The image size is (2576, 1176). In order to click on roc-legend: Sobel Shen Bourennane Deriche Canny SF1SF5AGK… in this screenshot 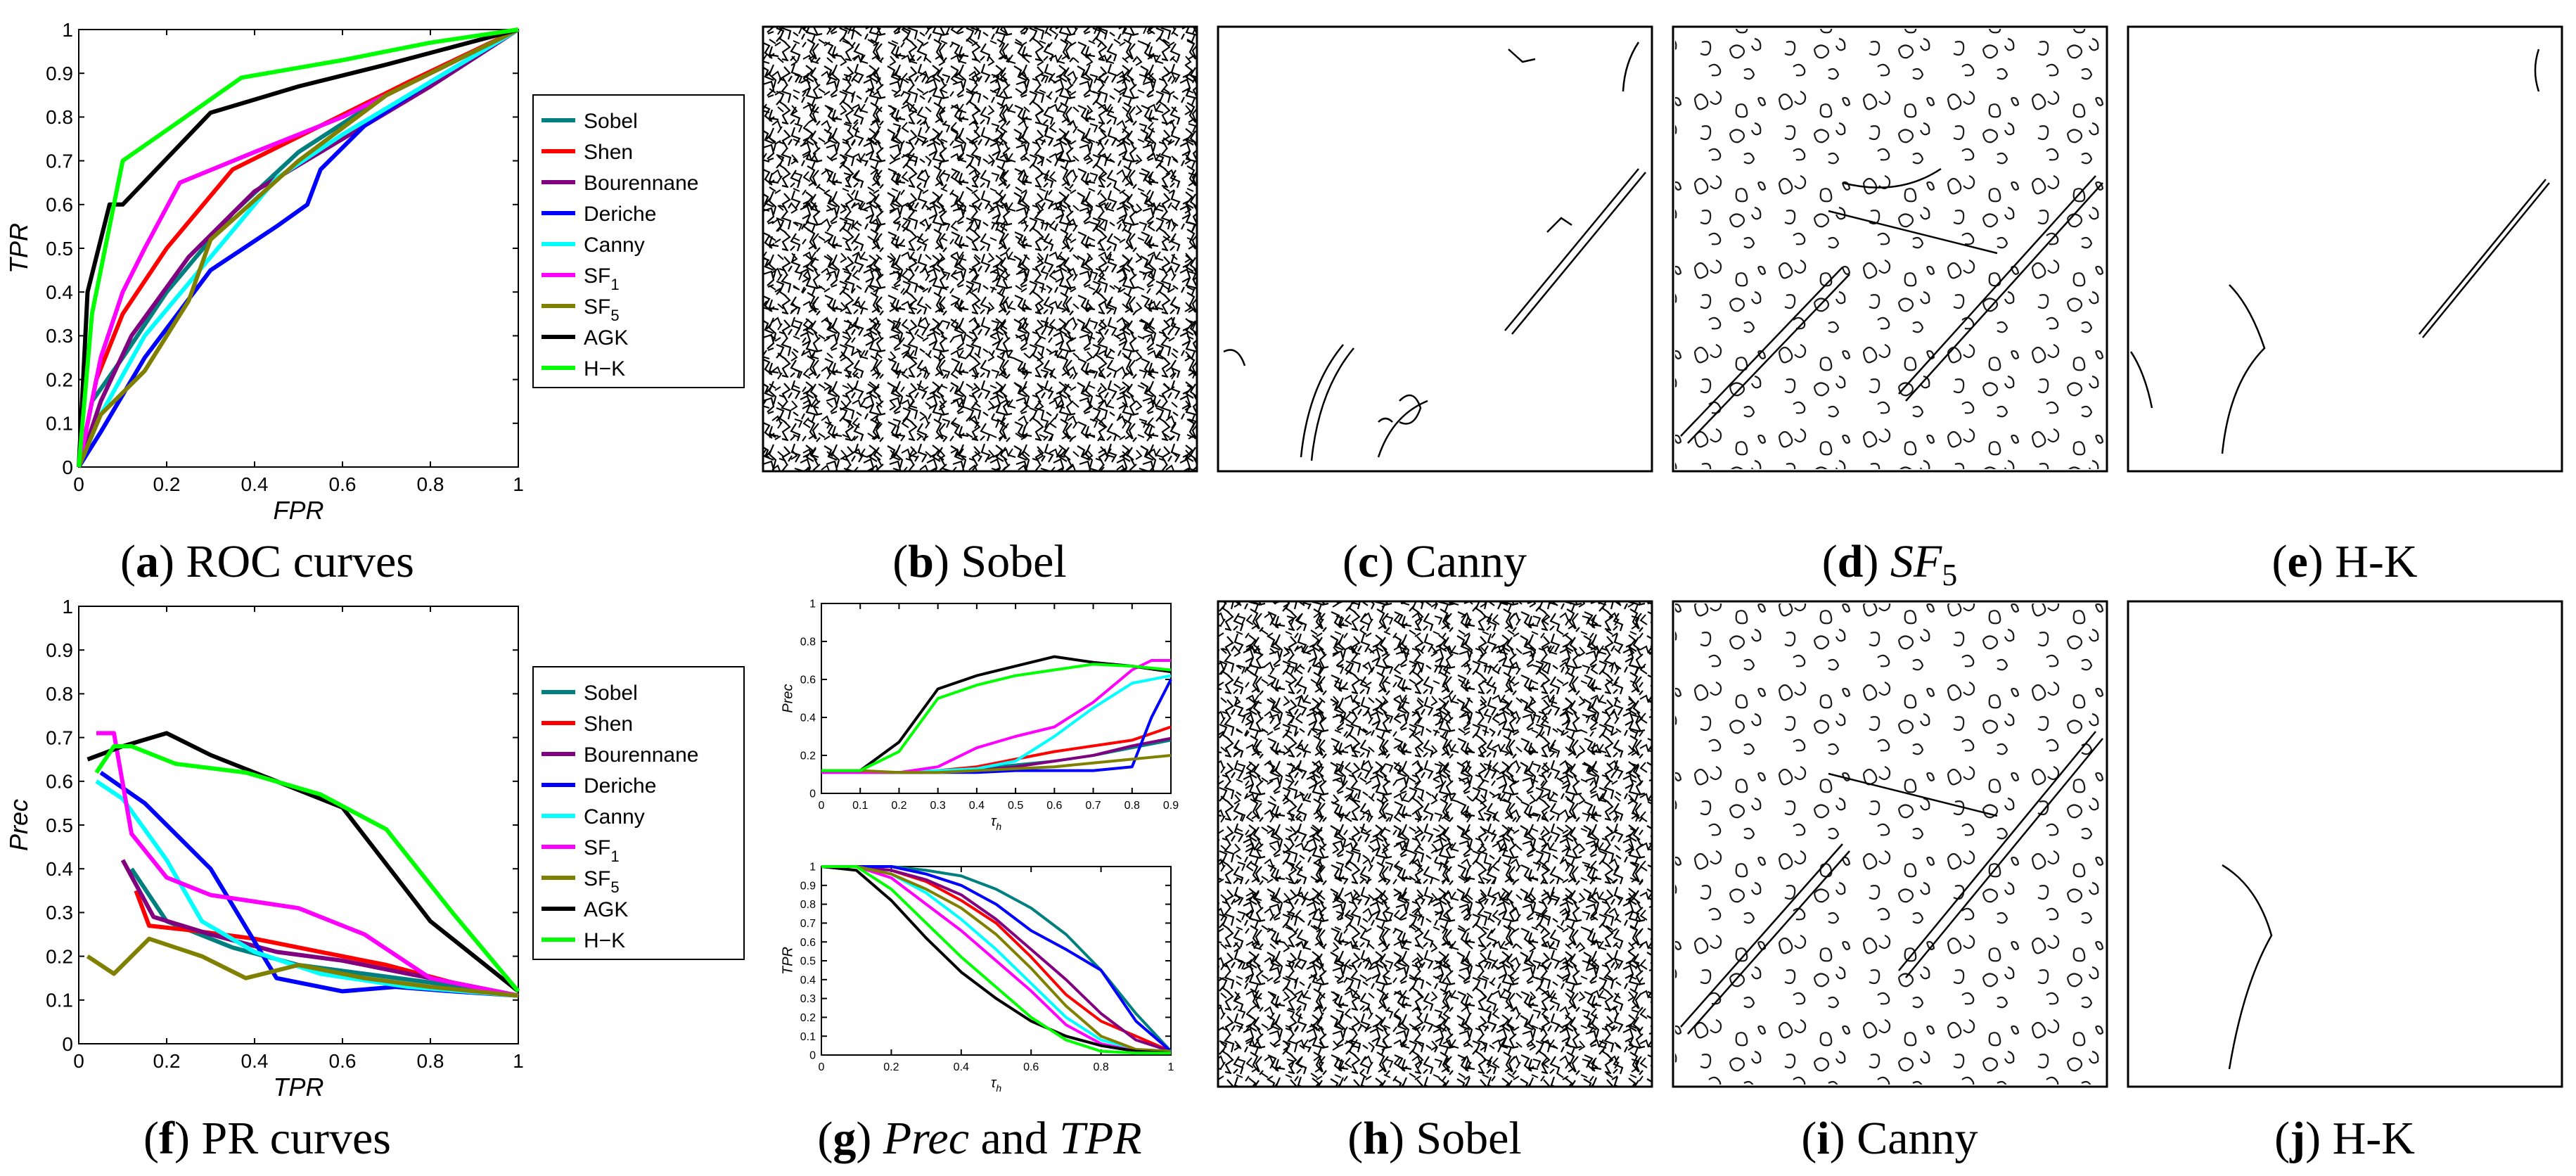, I will do `click(638, 241)`.